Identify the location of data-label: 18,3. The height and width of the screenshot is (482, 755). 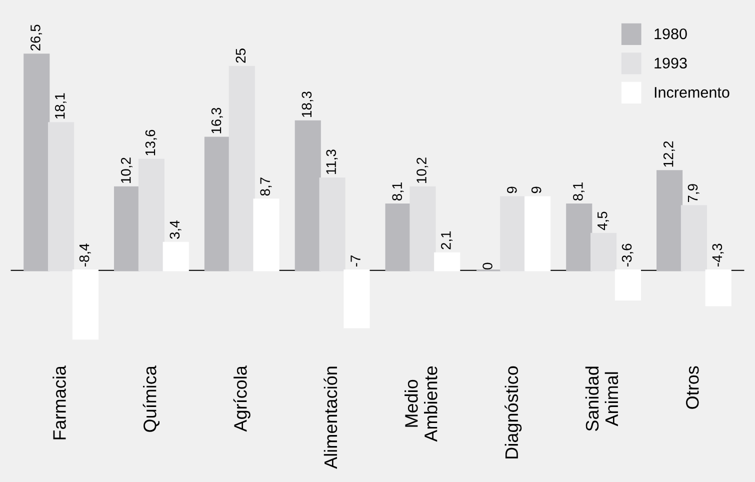
(308, 104).